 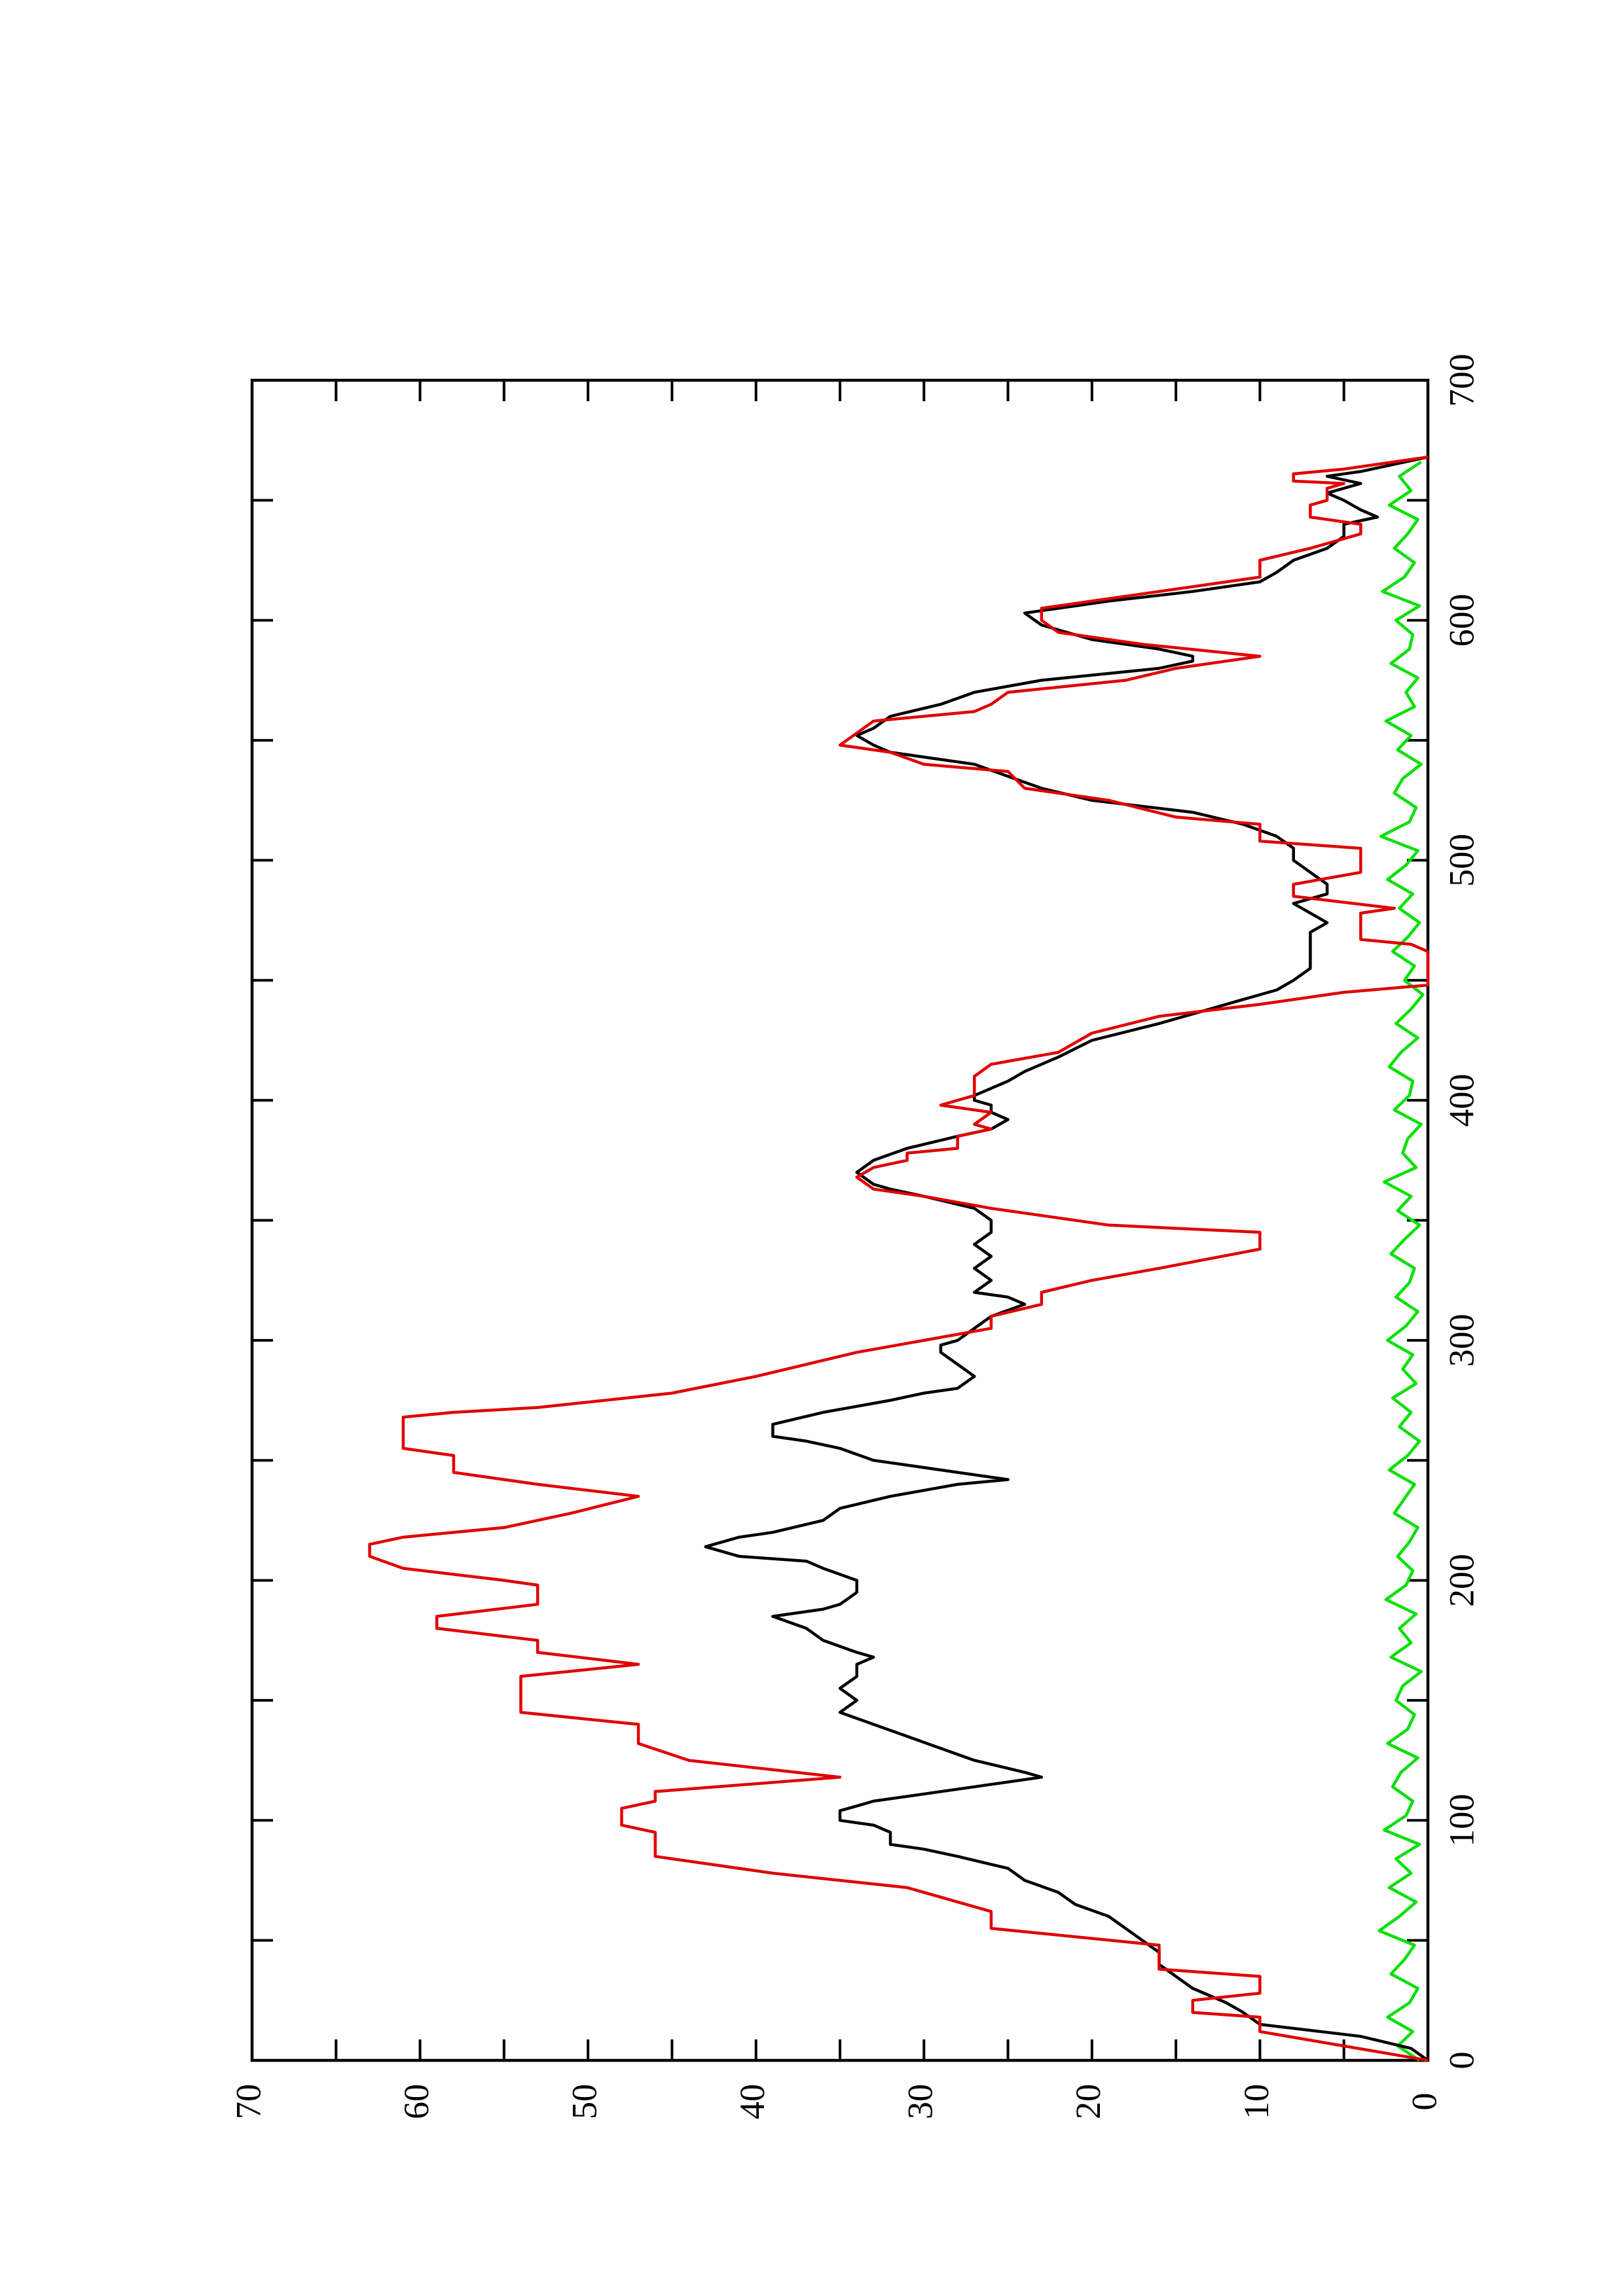 I want to click on x-tick-label: 200, so click(x=1461, y=1581).